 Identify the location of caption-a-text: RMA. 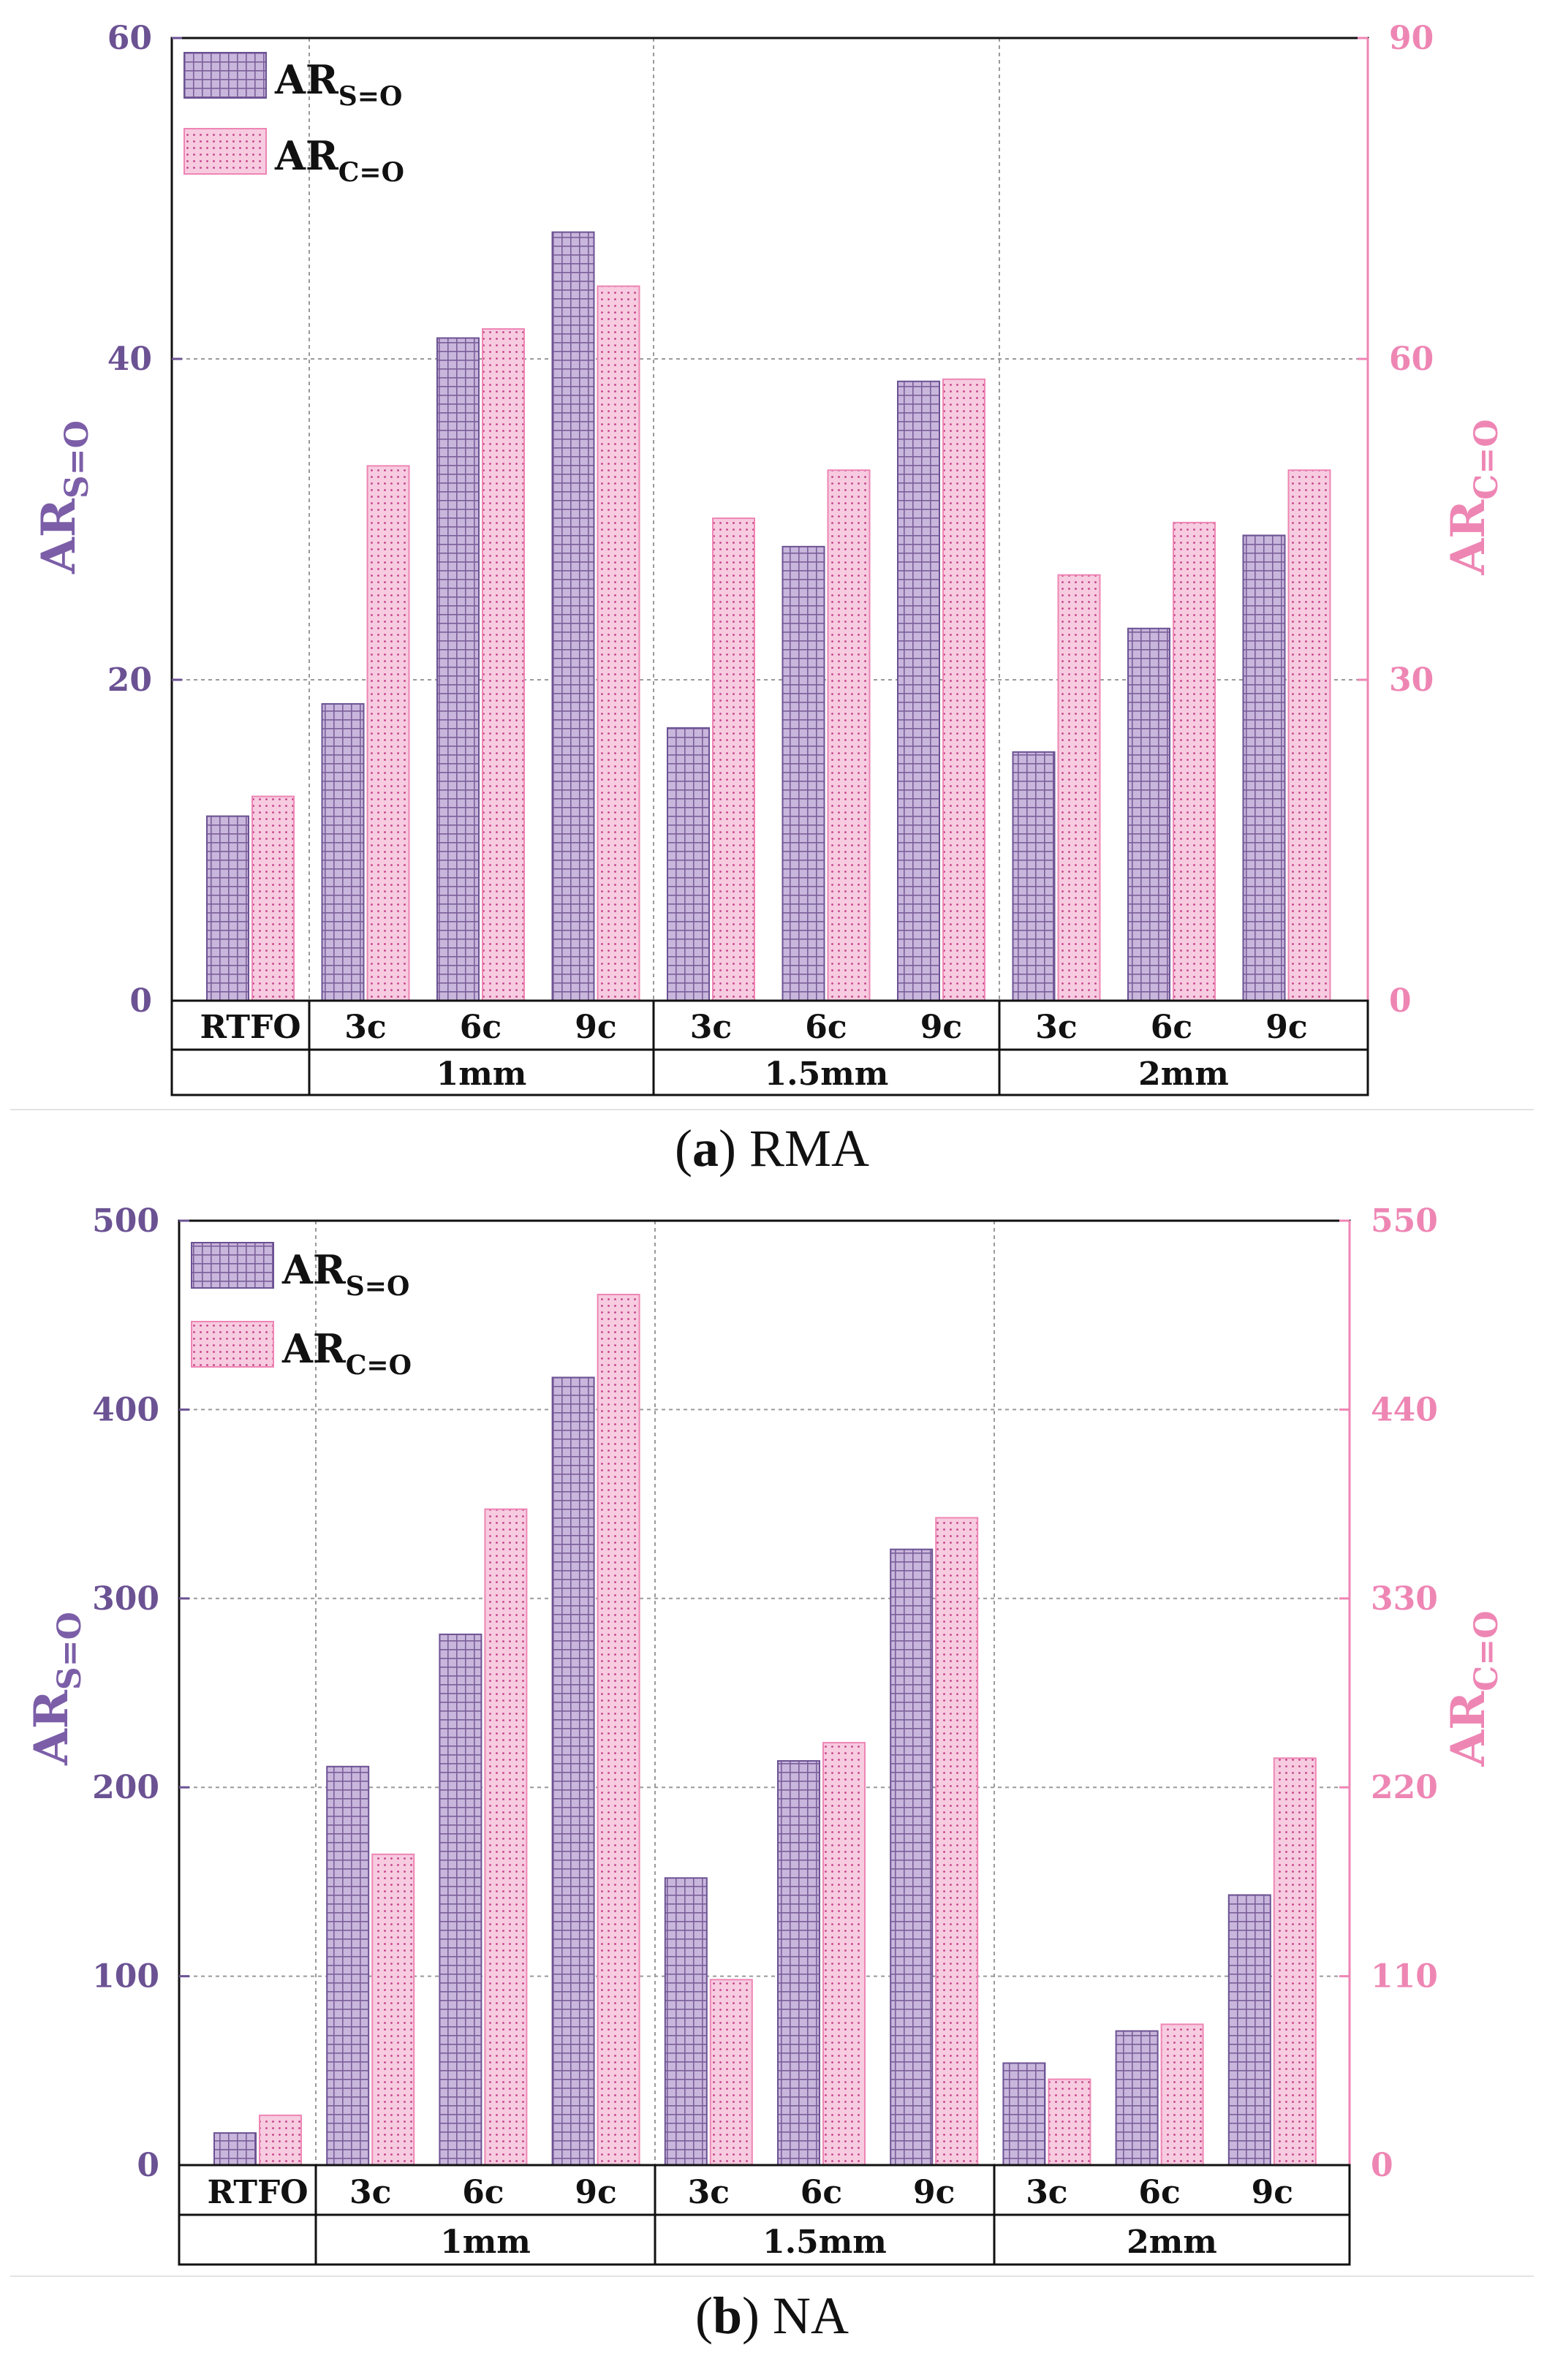
(802, 1149).